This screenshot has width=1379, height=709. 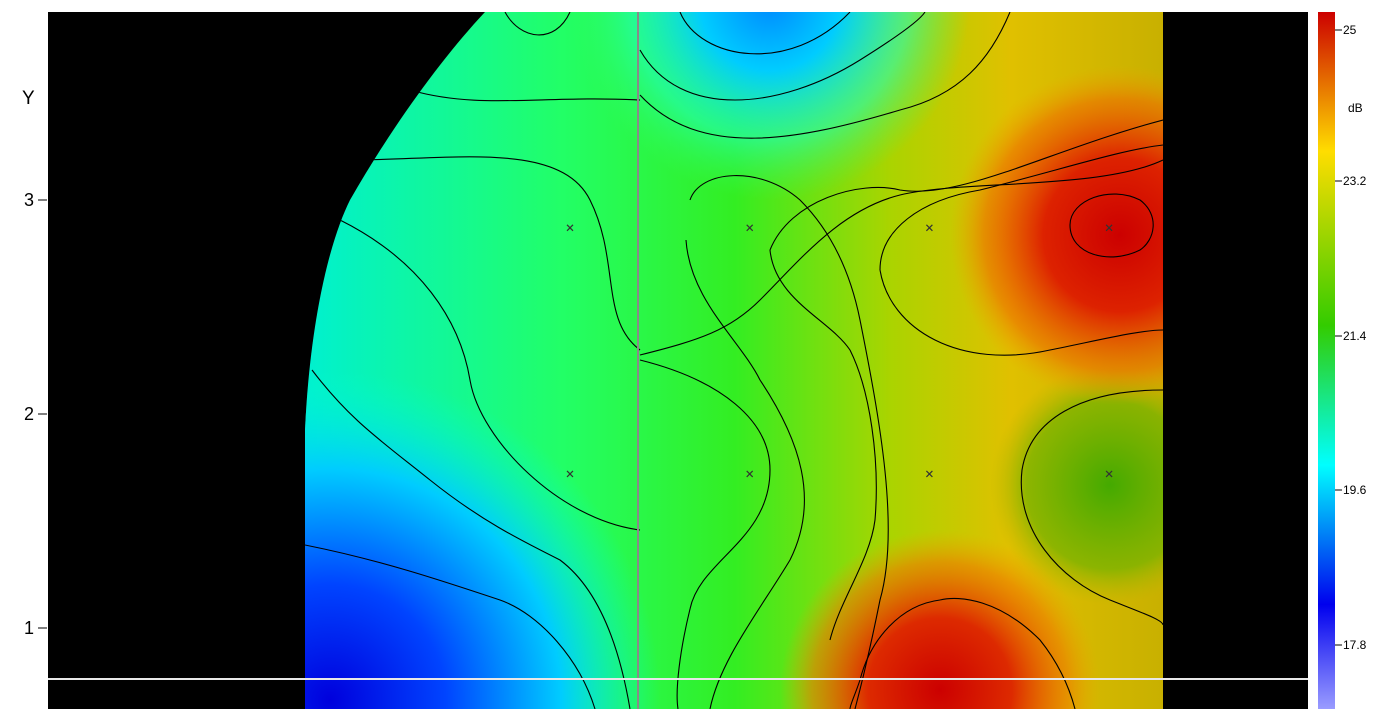 I want to click on colorbar-unit: dB, so click(x=1355, y=108).